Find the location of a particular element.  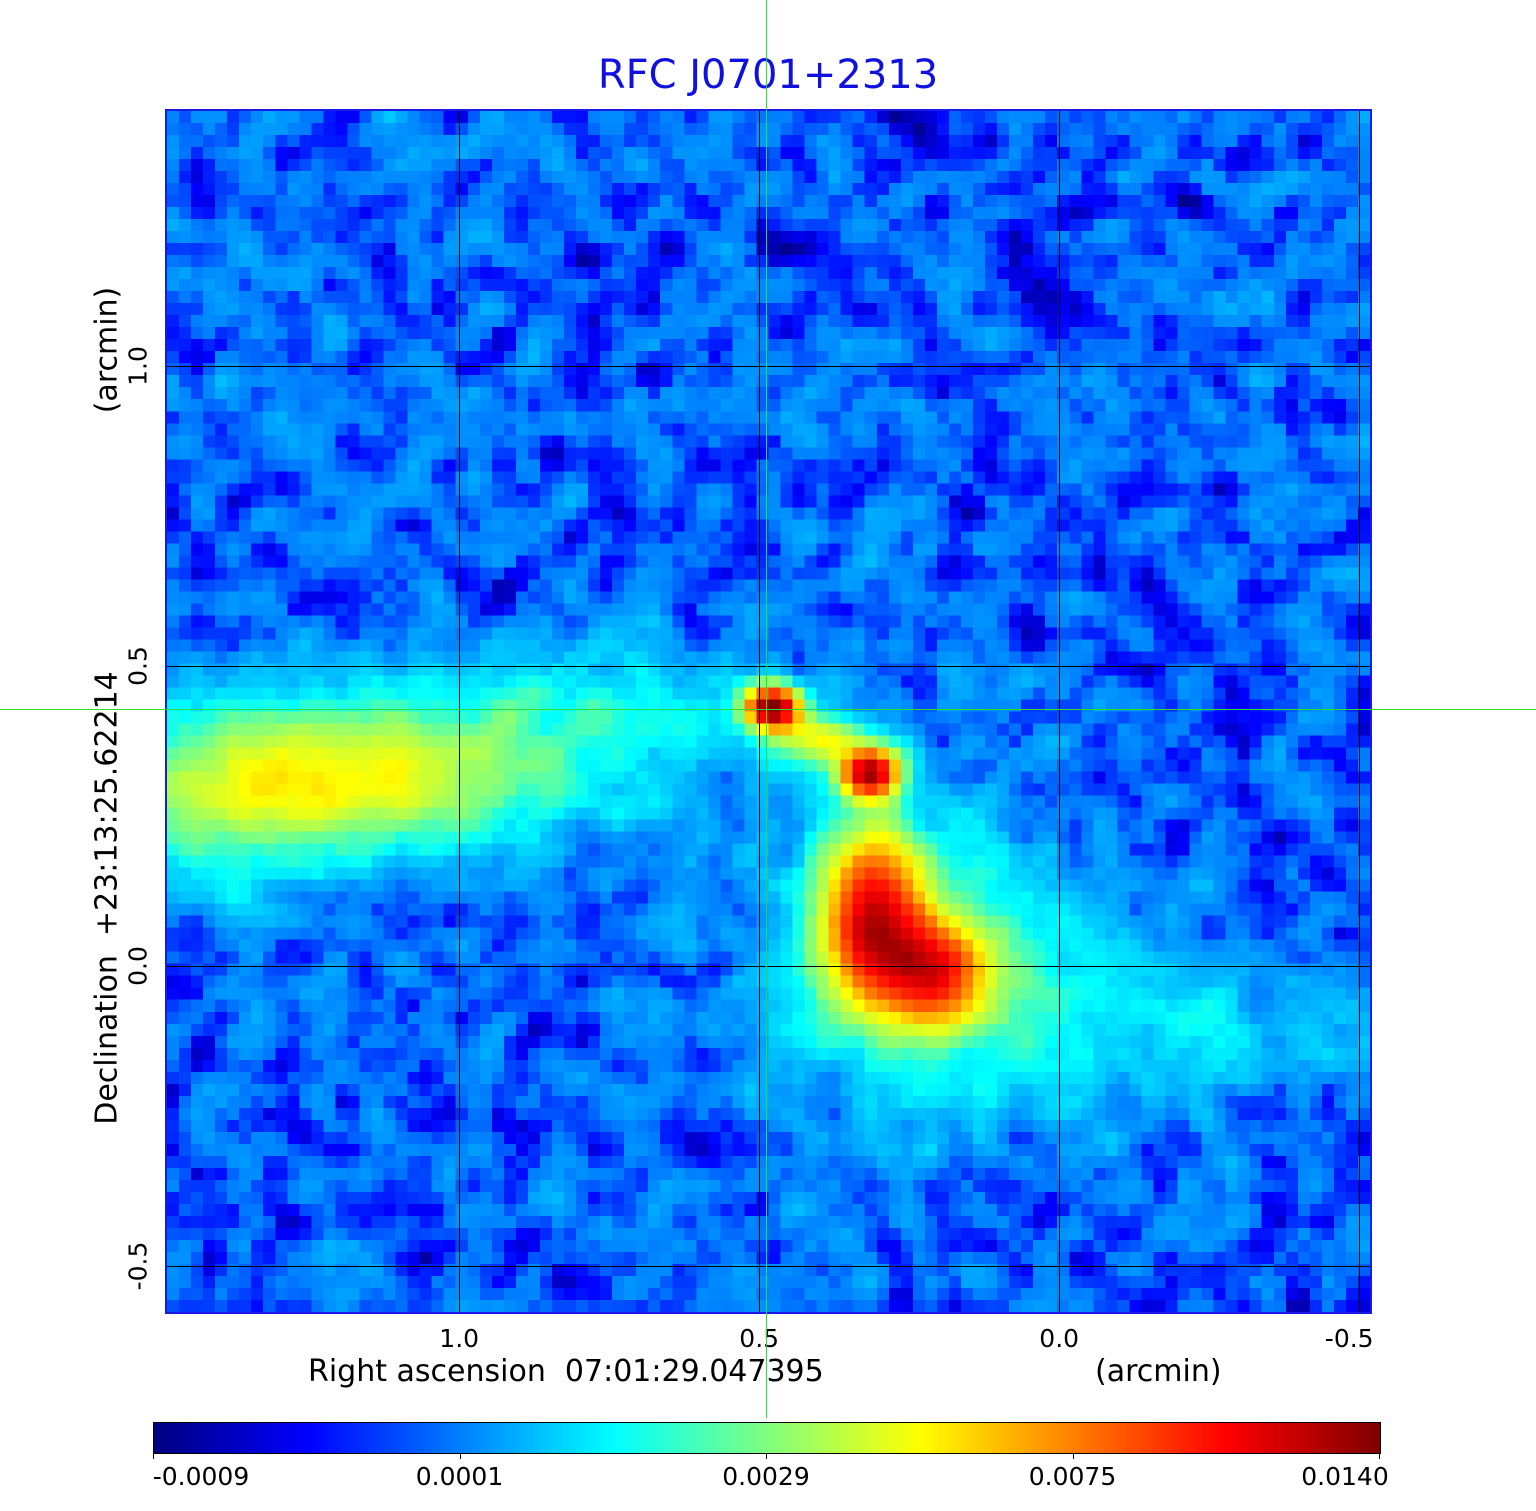

colorbar-tick-label: -0.0009 is located at coordinates (201, 1476).